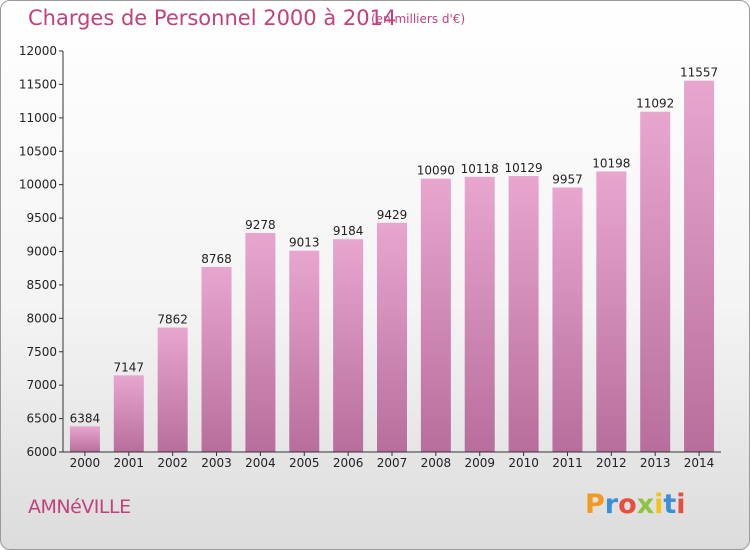  Describe the element at coordinates (595, 504) in the screenshot. I see `logo-letter: P` at that location.